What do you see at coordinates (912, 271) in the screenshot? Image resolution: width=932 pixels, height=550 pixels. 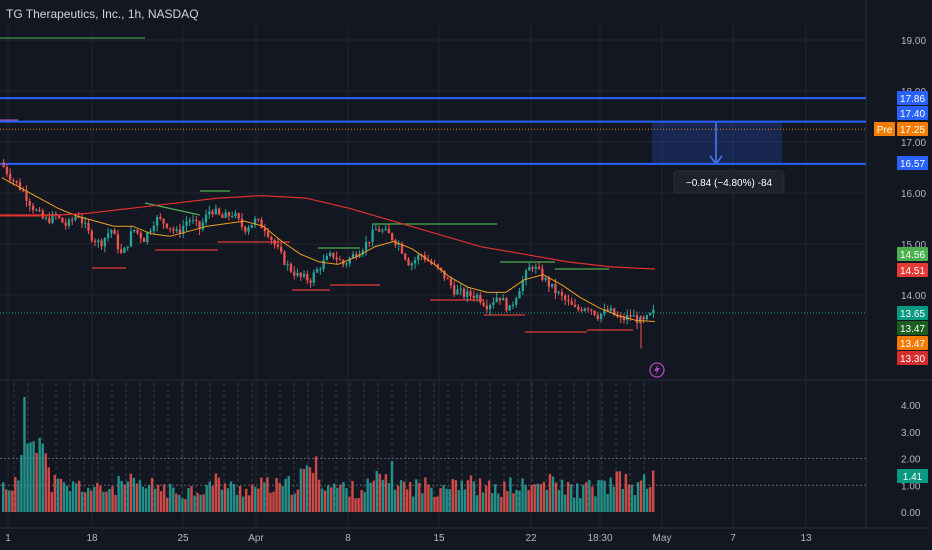 I see `price-tag-label: 14.51` at bounding box center [912, 271].